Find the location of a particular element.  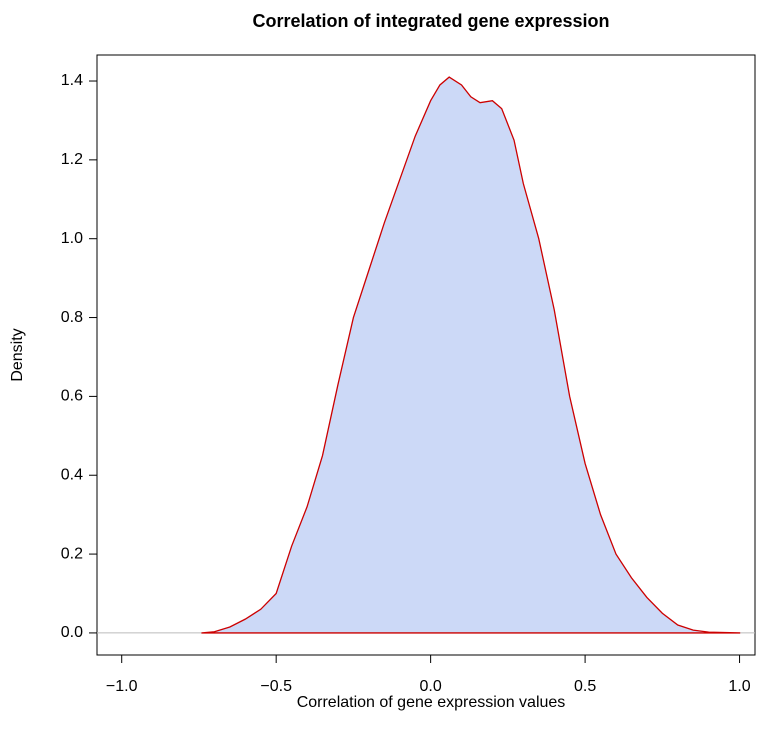

x-tick-label: 0.0 is located at coordinates (431, 686).